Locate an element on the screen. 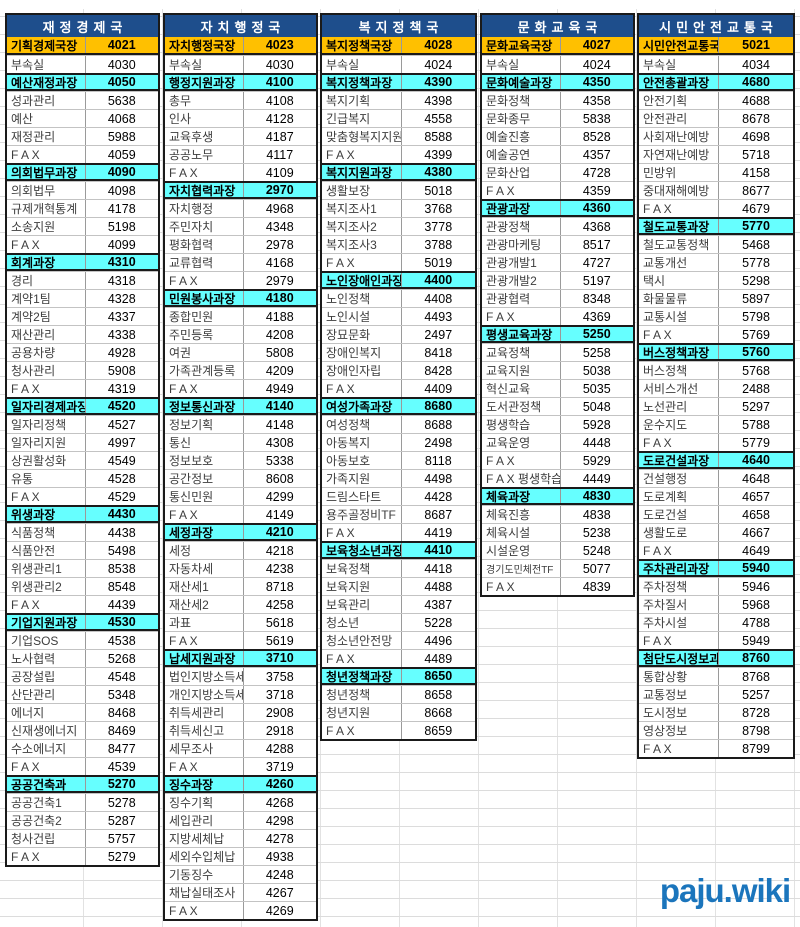 The image size is (800, 927). team-name: 자치행정국장 is located at coordinates (204, 45).